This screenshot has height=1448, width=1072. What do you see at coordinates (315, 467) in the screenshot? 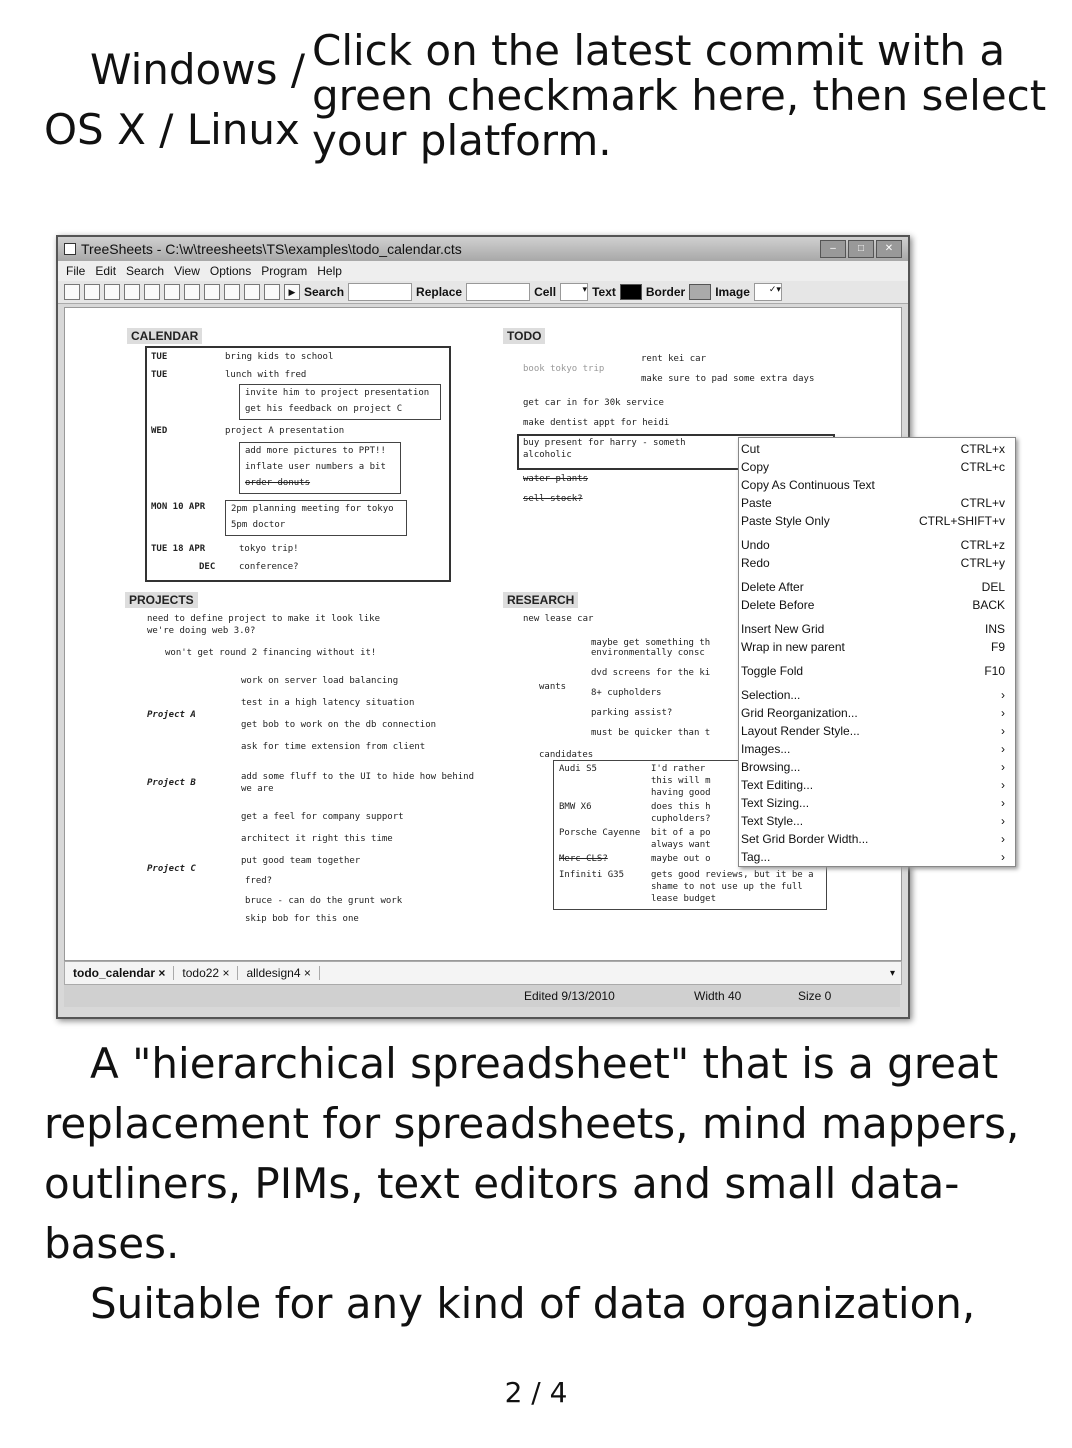
I see `cal-subitem: inflate user numbers a bit` at bounding box center [315, 467].